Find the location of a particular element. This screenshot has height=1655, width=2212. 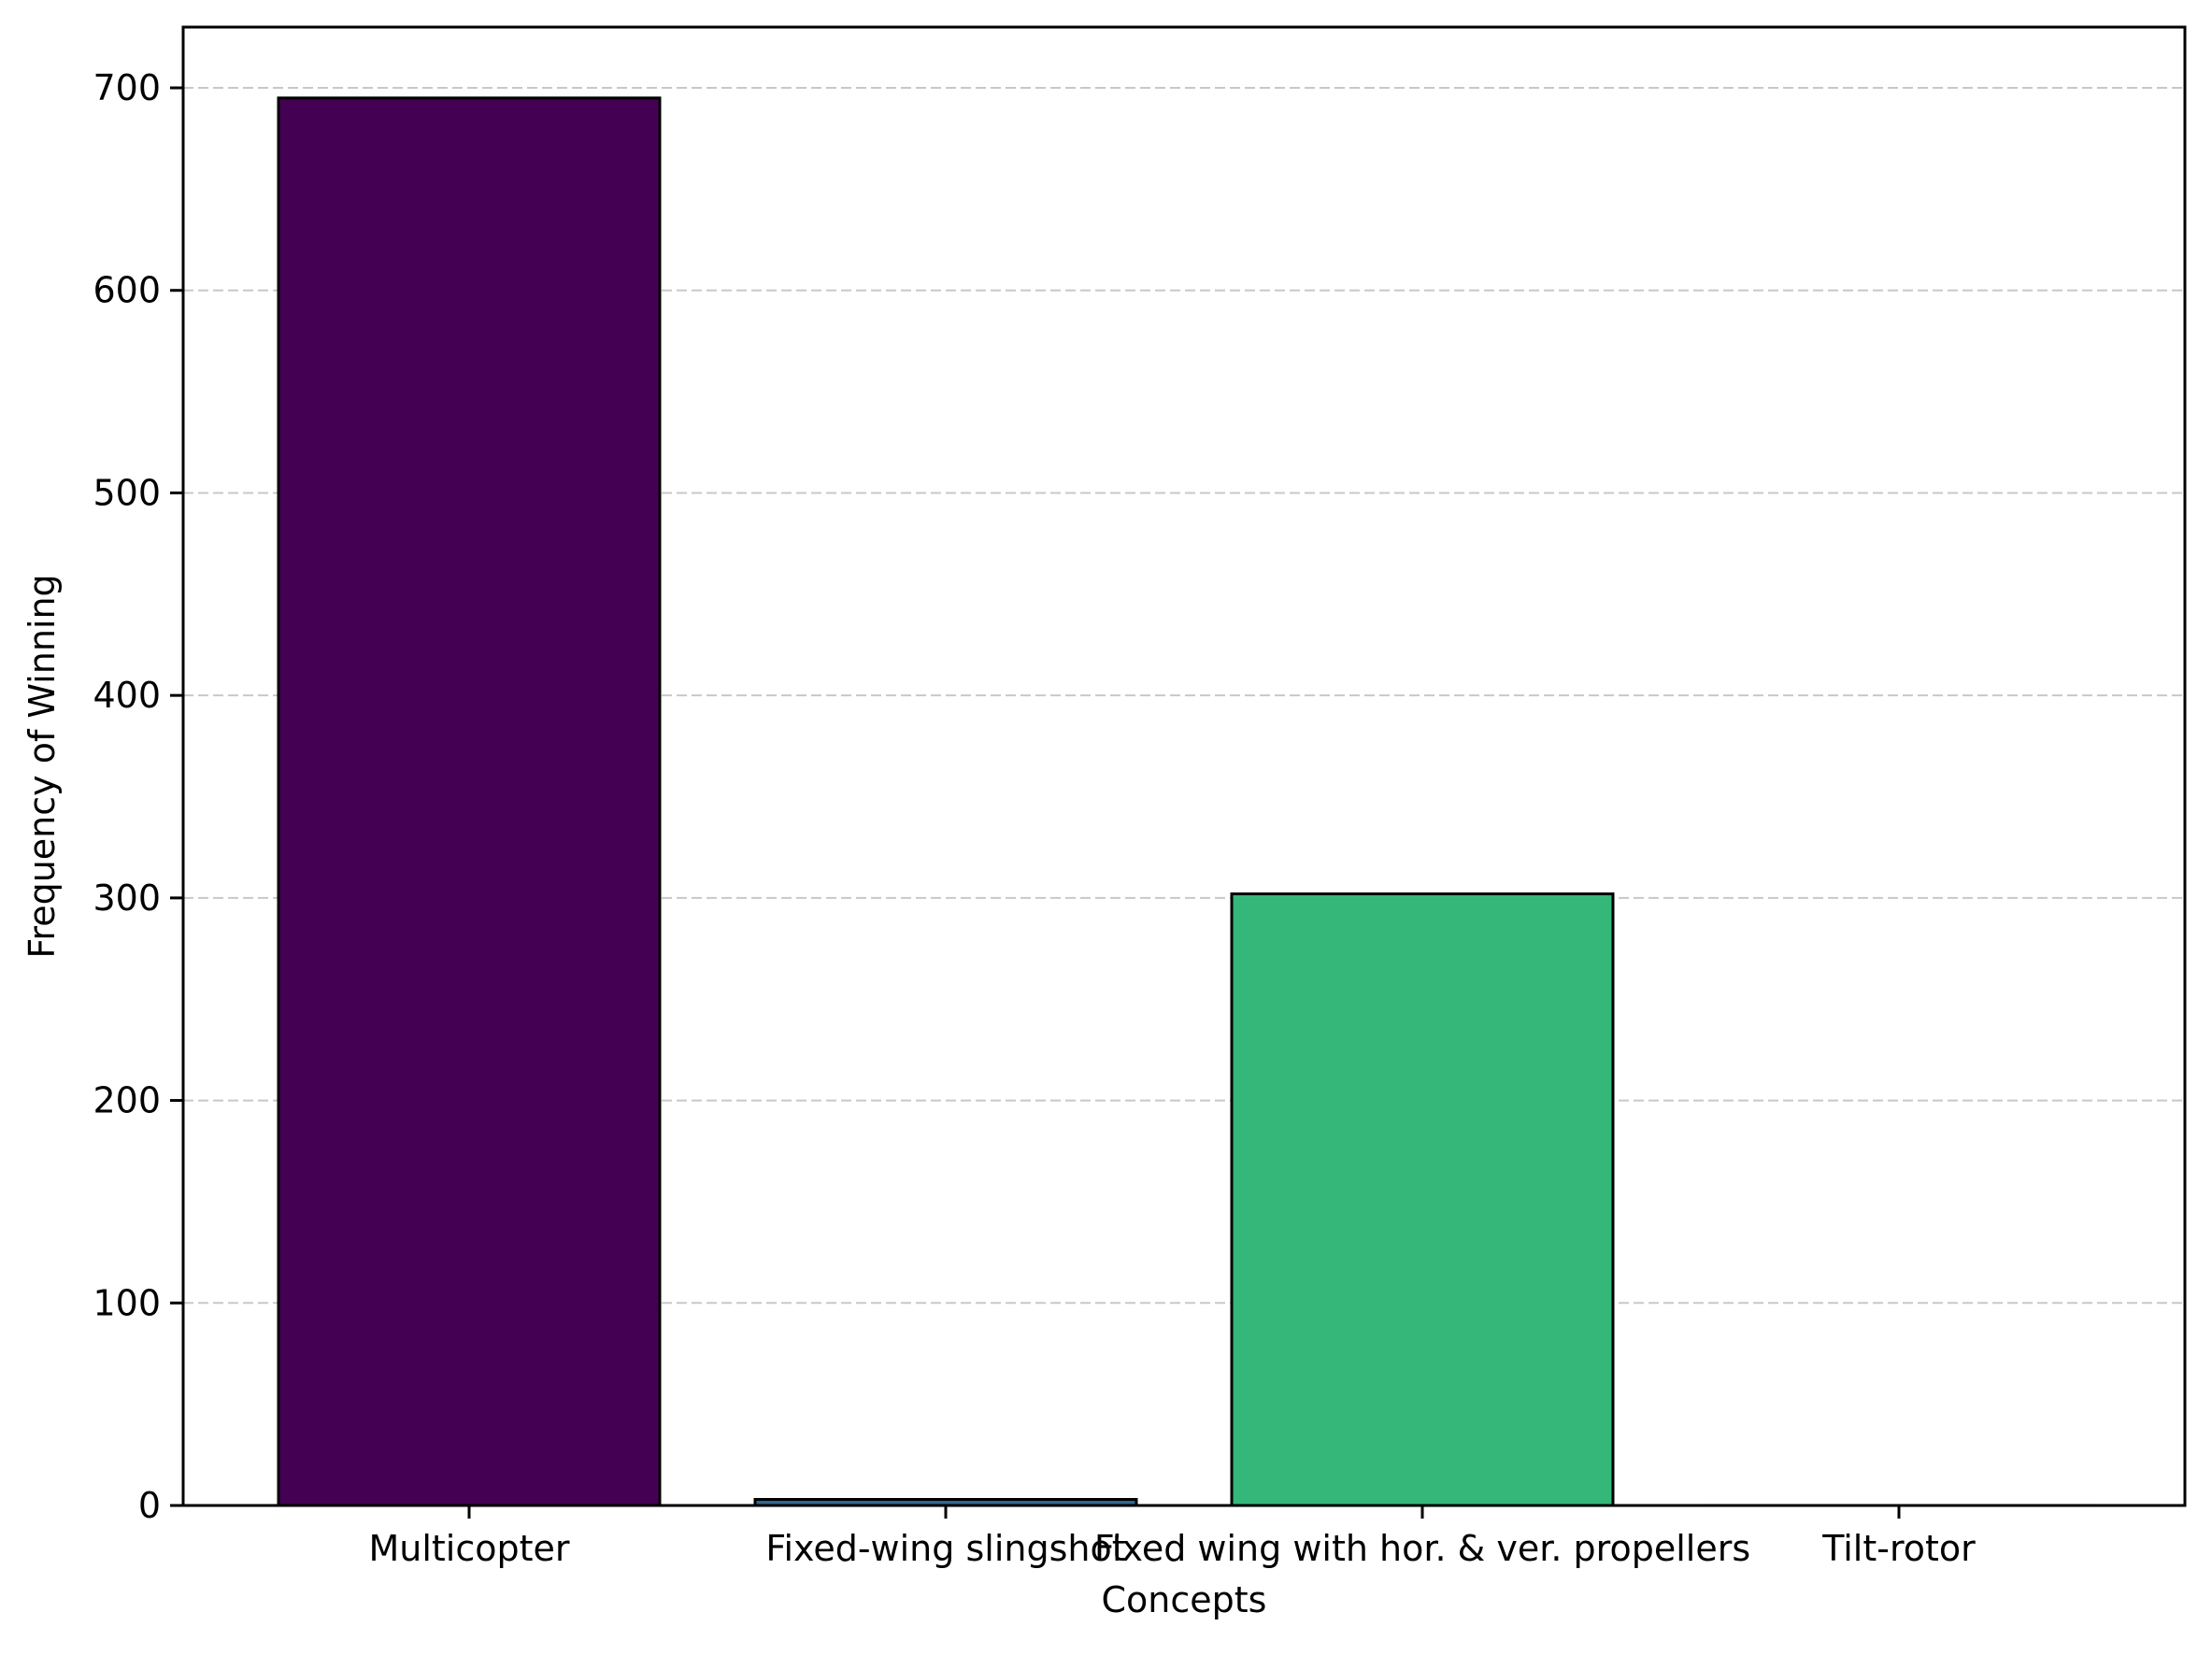

y-tick-label-6: 600 is located at coordinates (127, 290).